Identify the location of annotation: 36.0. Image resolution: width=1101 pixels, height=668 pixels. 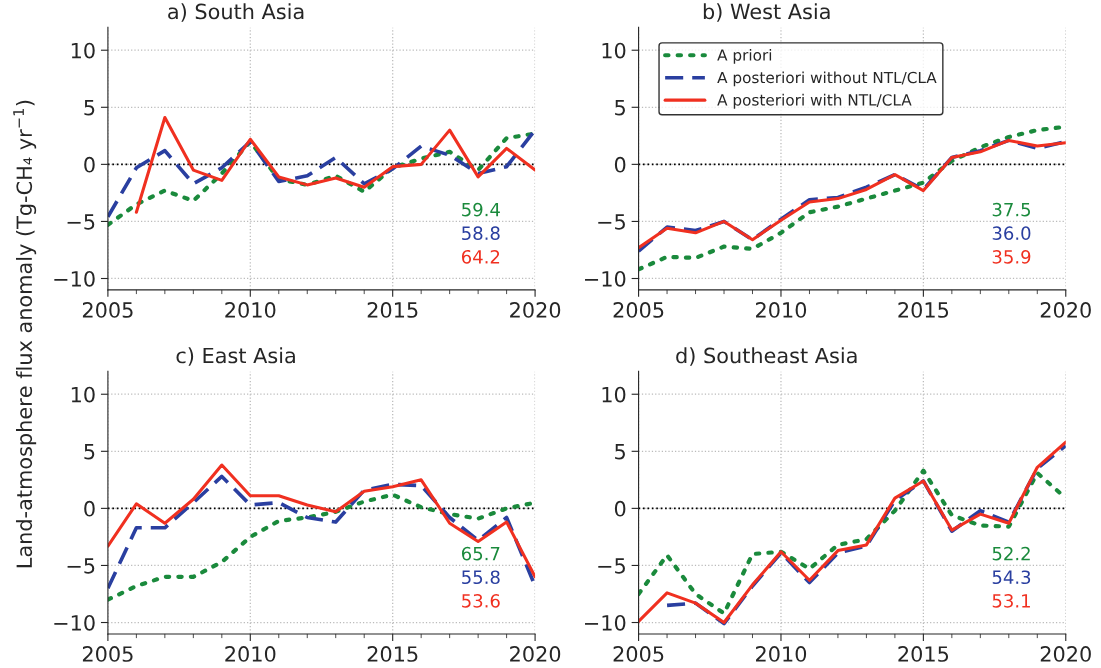
(1011, 233).